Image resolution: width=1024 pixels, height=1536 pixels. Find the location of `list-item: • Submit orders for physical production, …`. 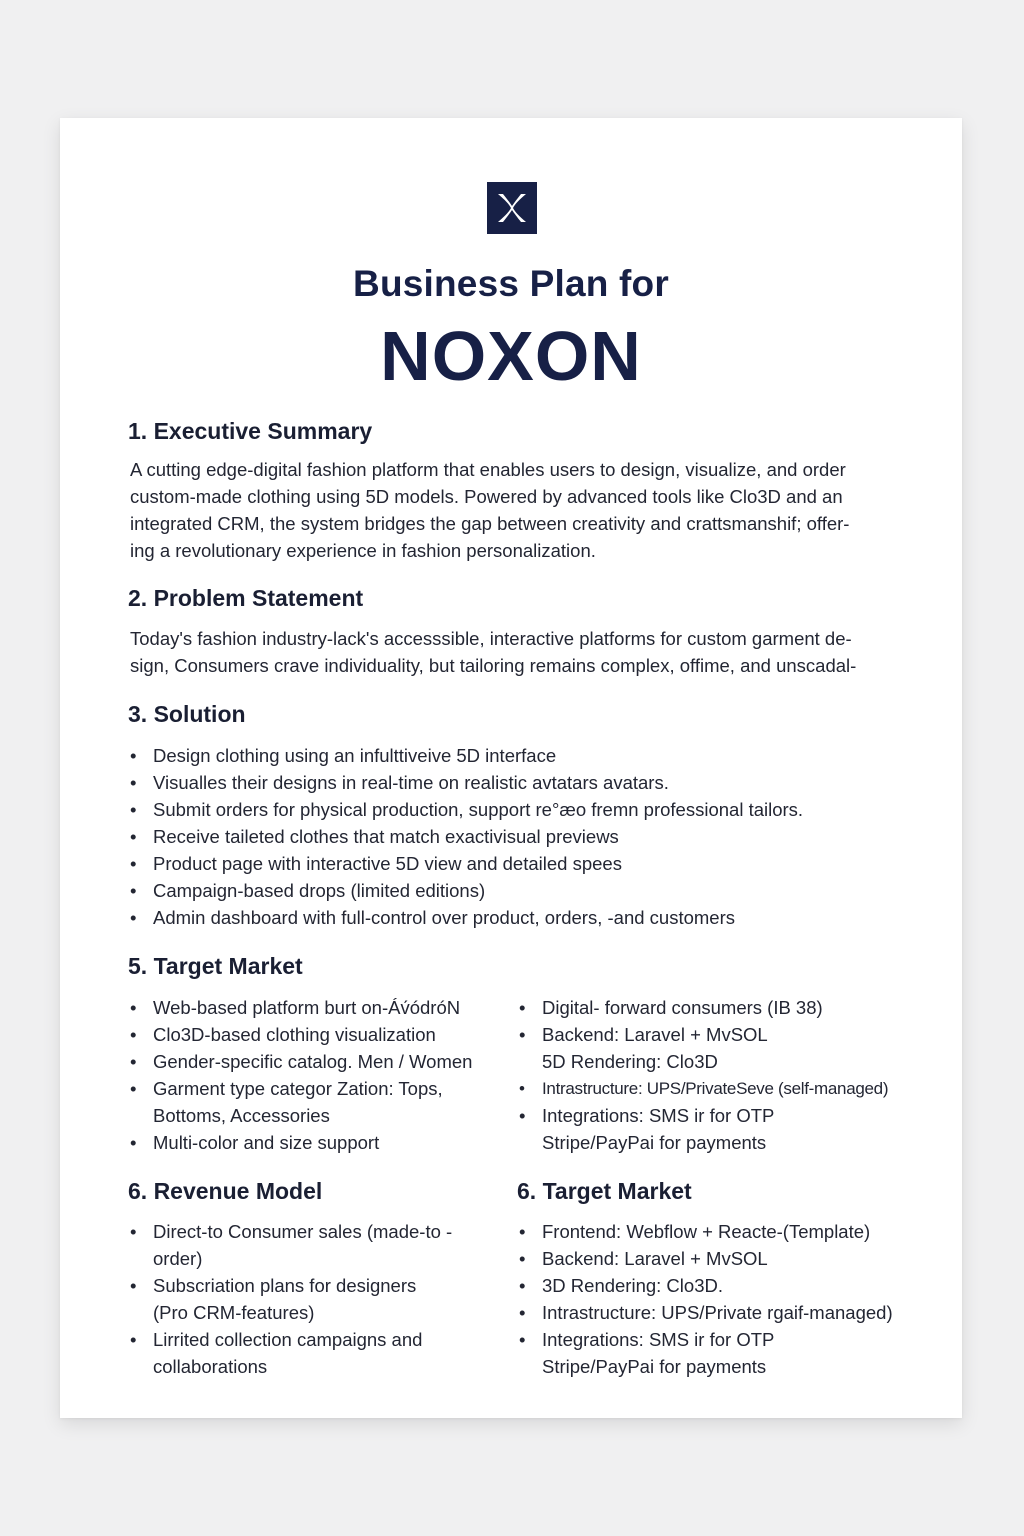

list-item: • Submit orders for physical production, … is located at coordinates (467, 809).